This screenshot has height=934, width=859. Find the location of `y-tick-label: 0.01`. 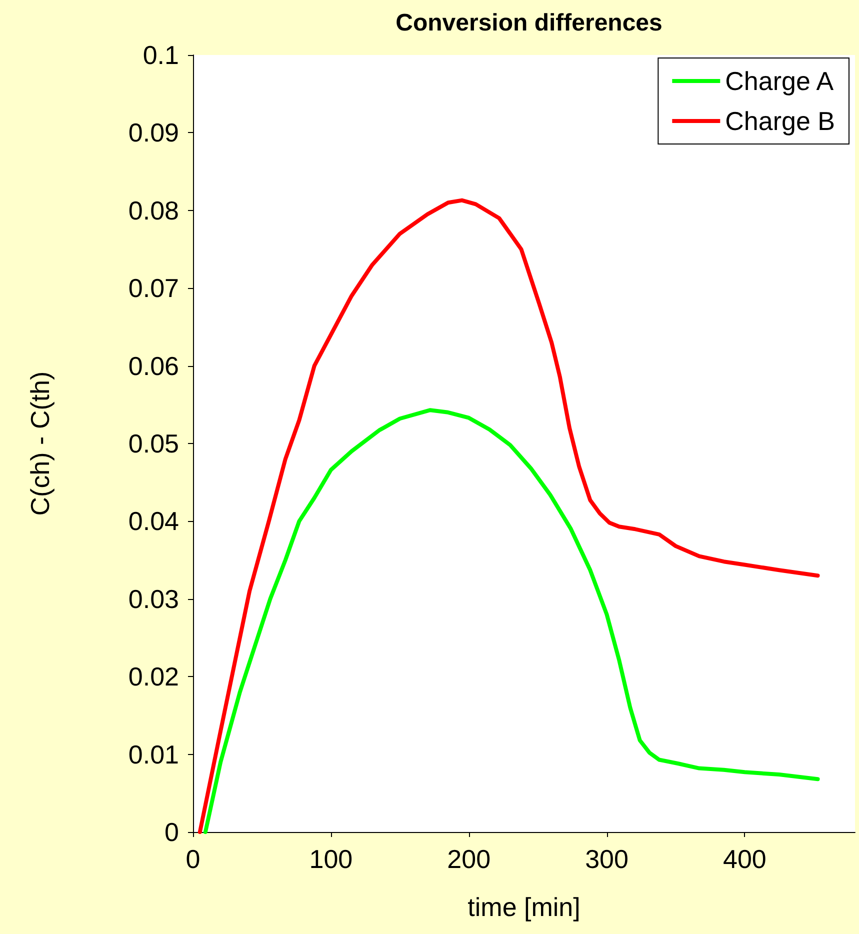

y-tick-label: 0.01 is located at coordinates (153, 754).